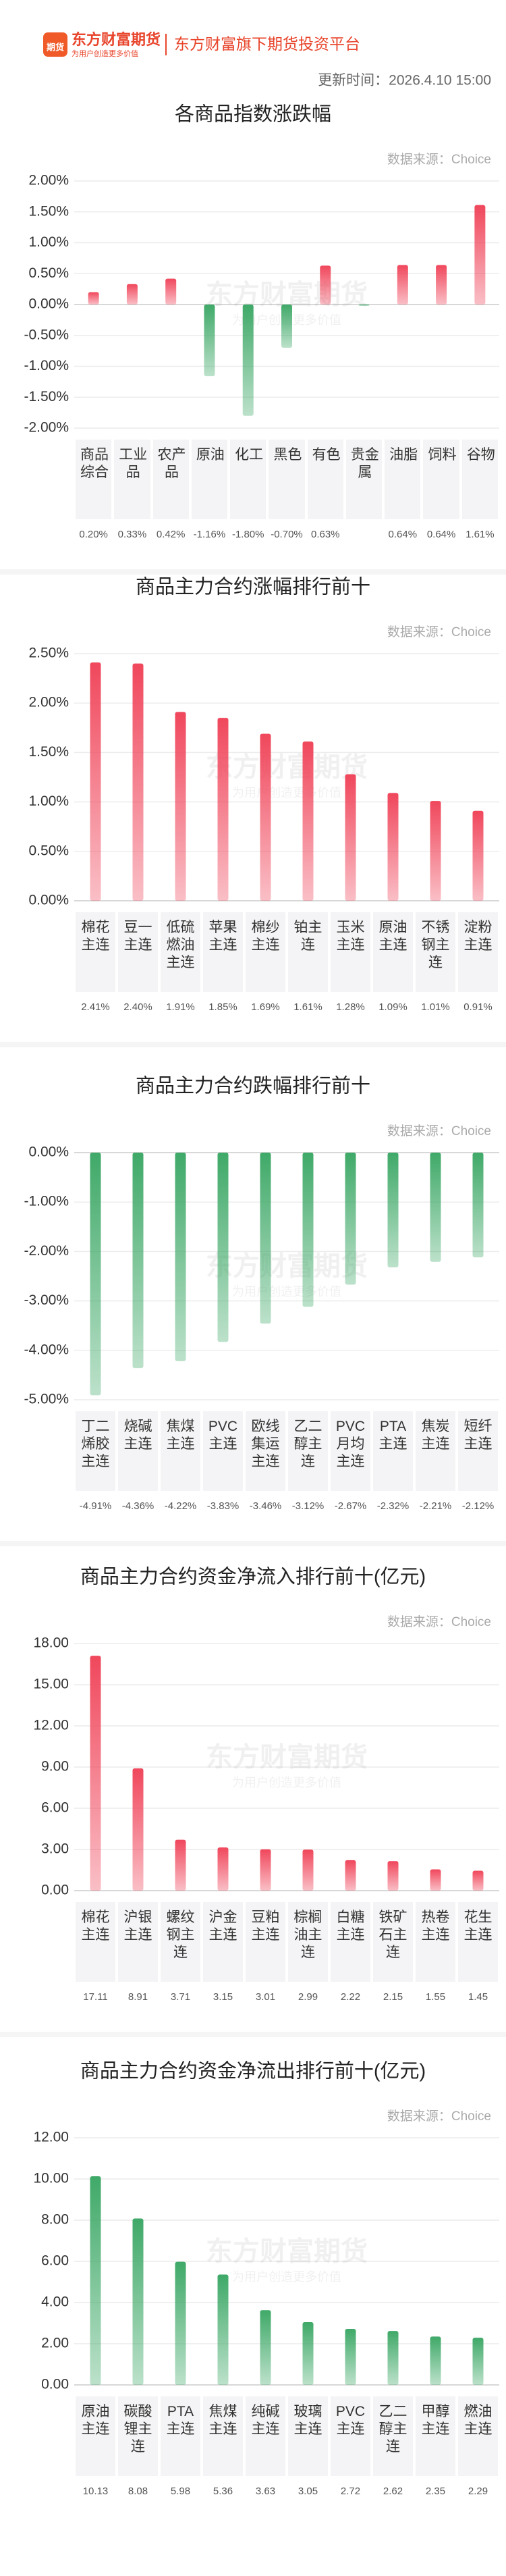  I want to click on update-time: 更新时间：2026.4.10 15:00, so click(404, 80).